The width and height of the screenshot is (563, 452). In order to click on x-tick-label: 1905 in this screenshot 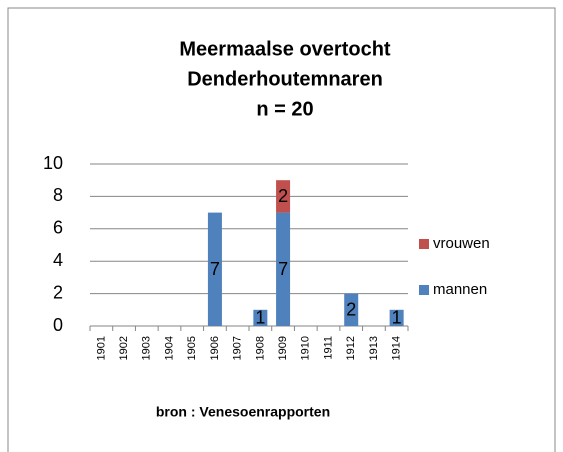, I will do `click(192, 348)`.